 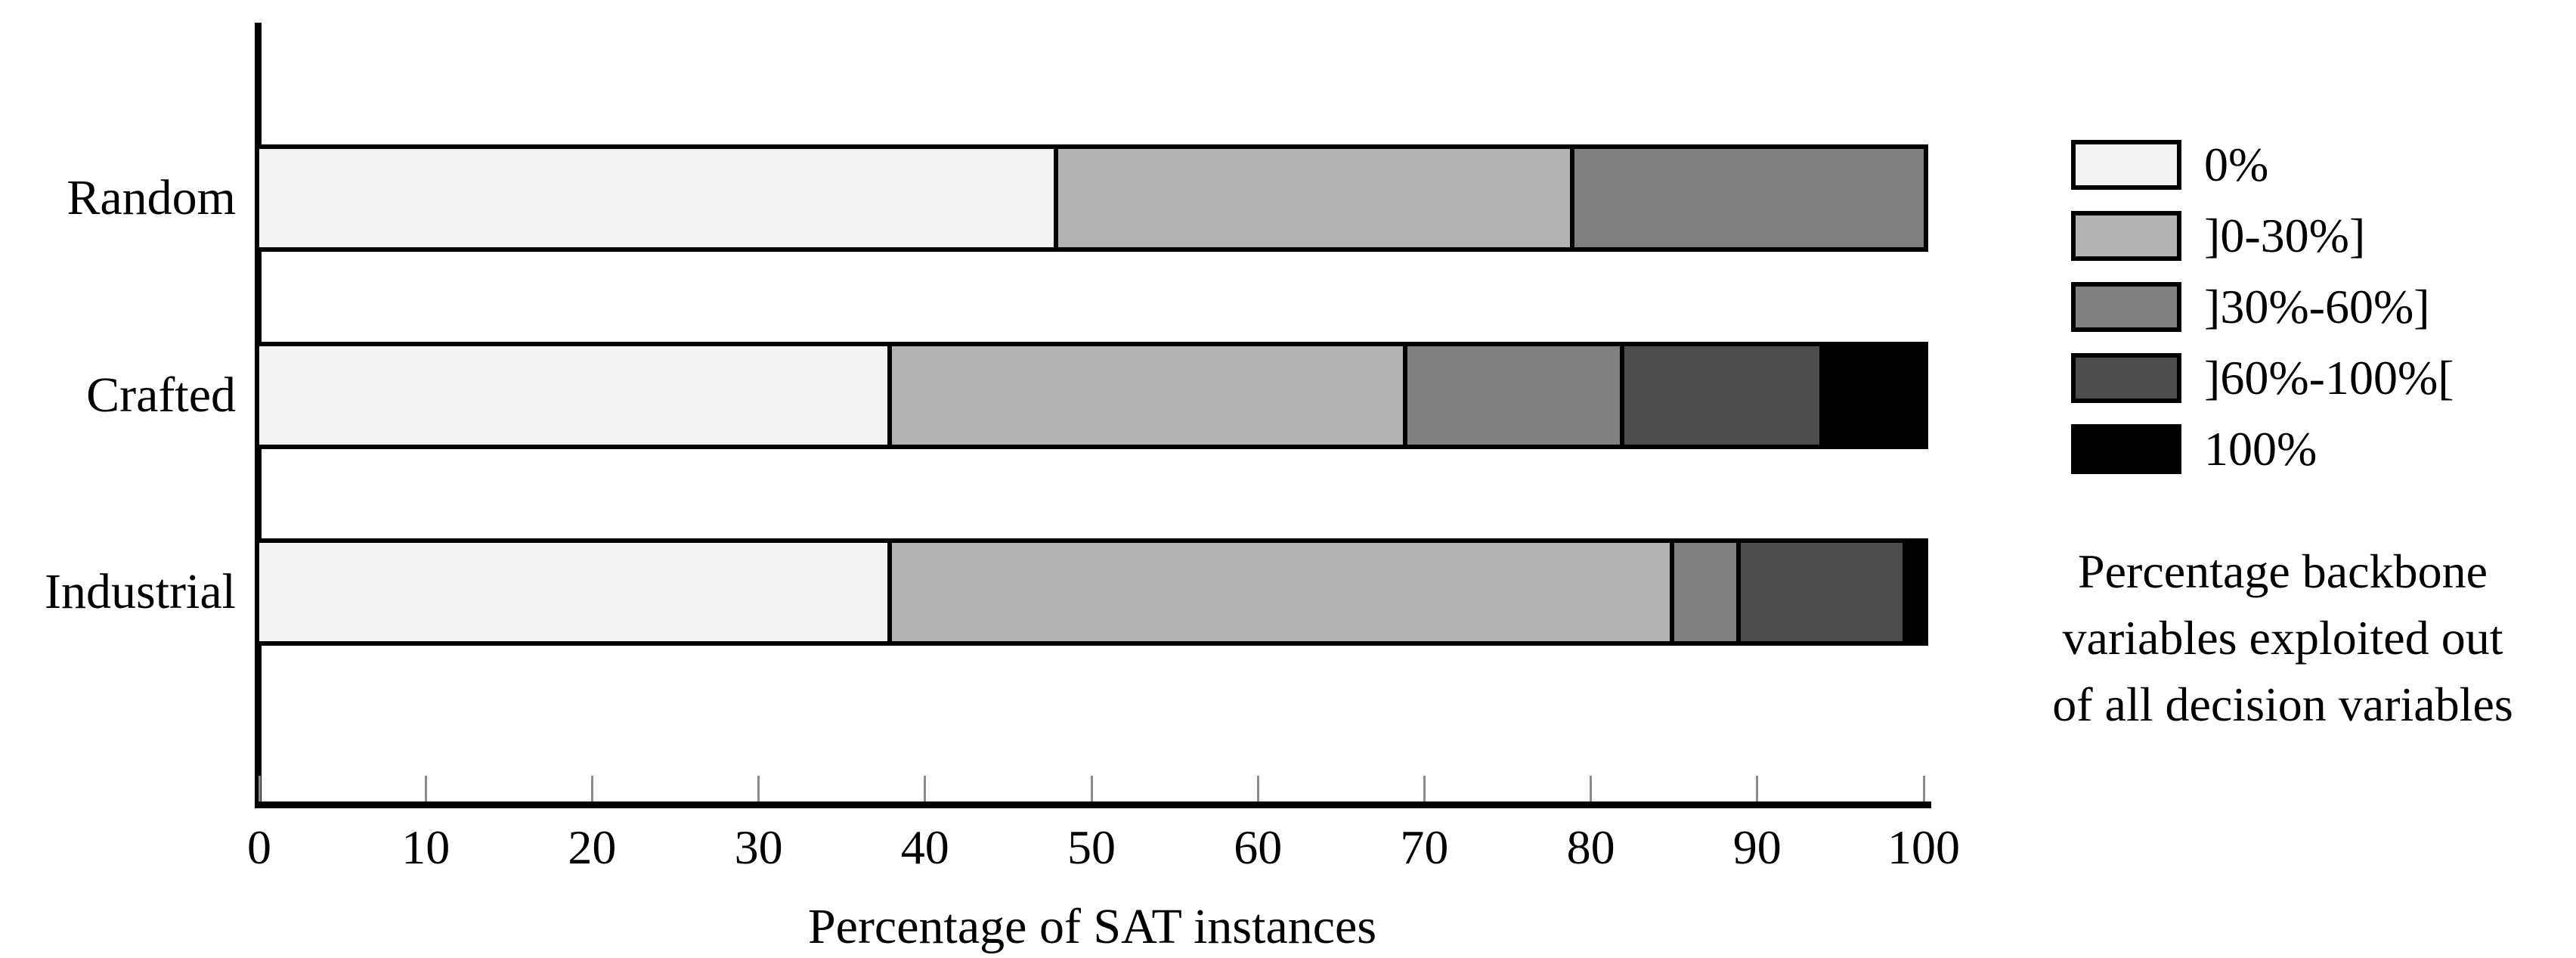 What do you see at coordinates (2285, 236) in the screenshot?
I see `legend-label: ]0-30%]` at bounding box center [2285, 236].